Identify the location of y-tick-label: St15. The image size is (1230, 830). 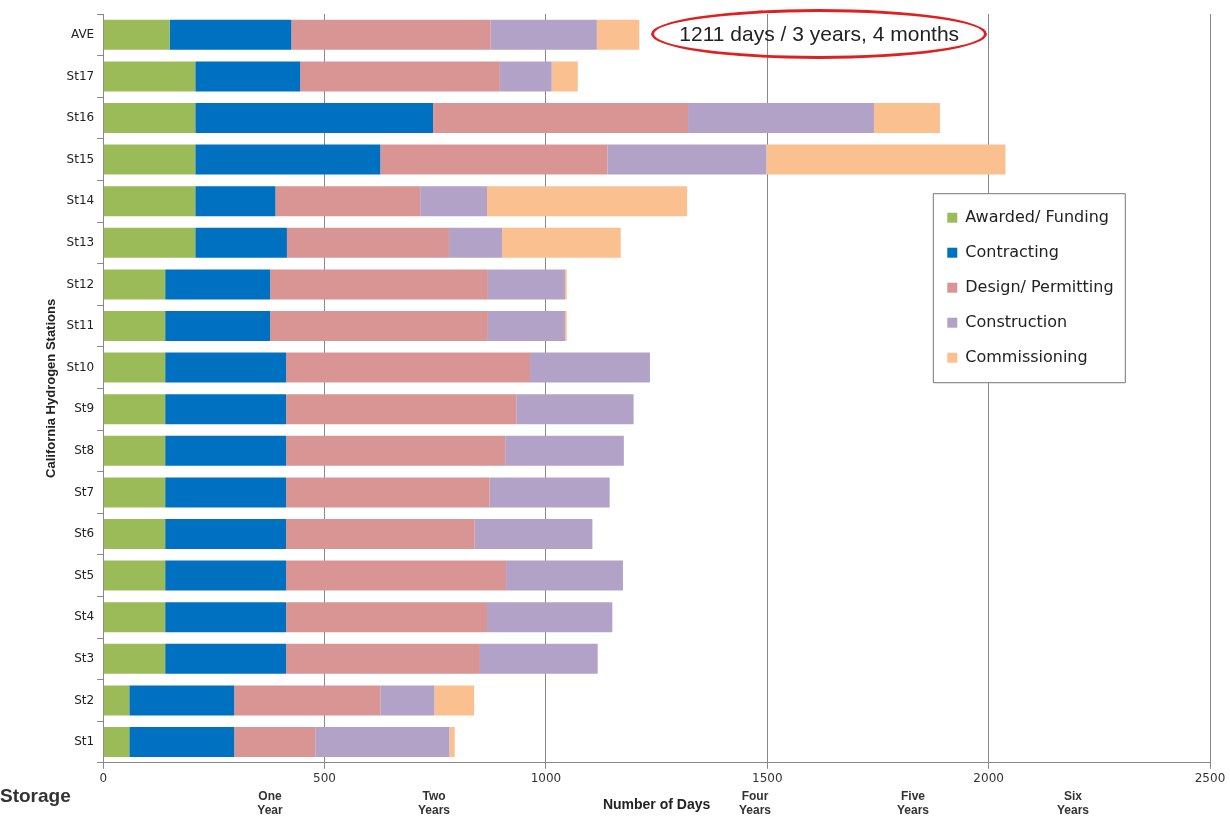
(80, 158).